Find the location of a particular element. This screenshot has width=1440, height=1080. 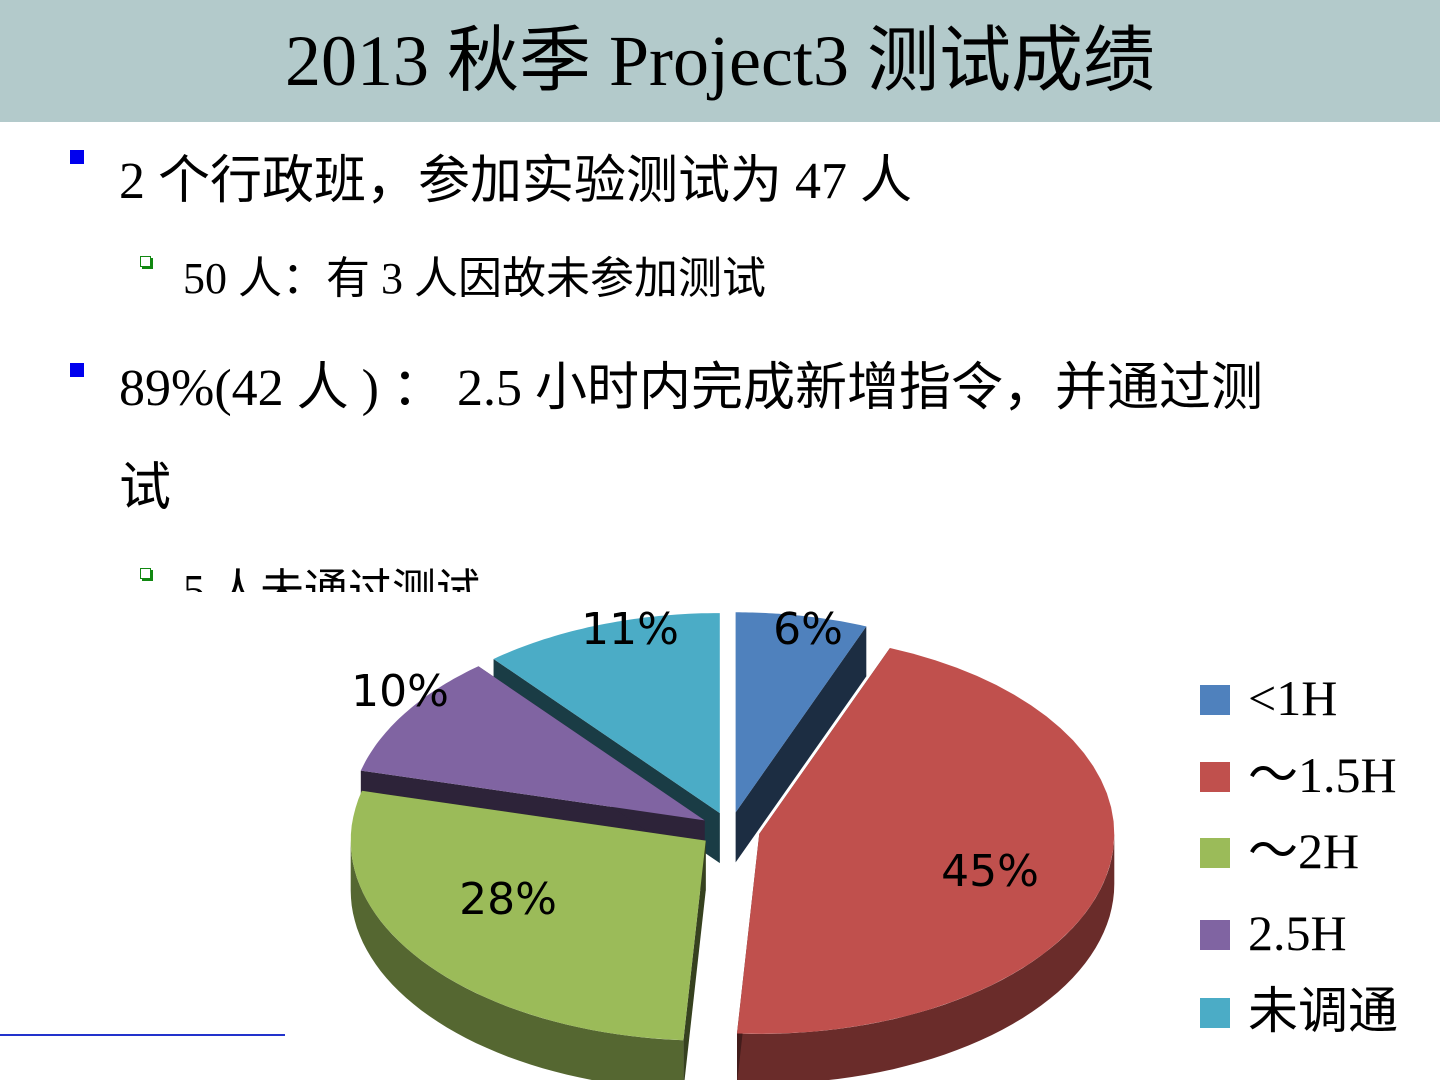

sub-bullet-item: 5 人未通过测试 is located at coordinates (440, 571).